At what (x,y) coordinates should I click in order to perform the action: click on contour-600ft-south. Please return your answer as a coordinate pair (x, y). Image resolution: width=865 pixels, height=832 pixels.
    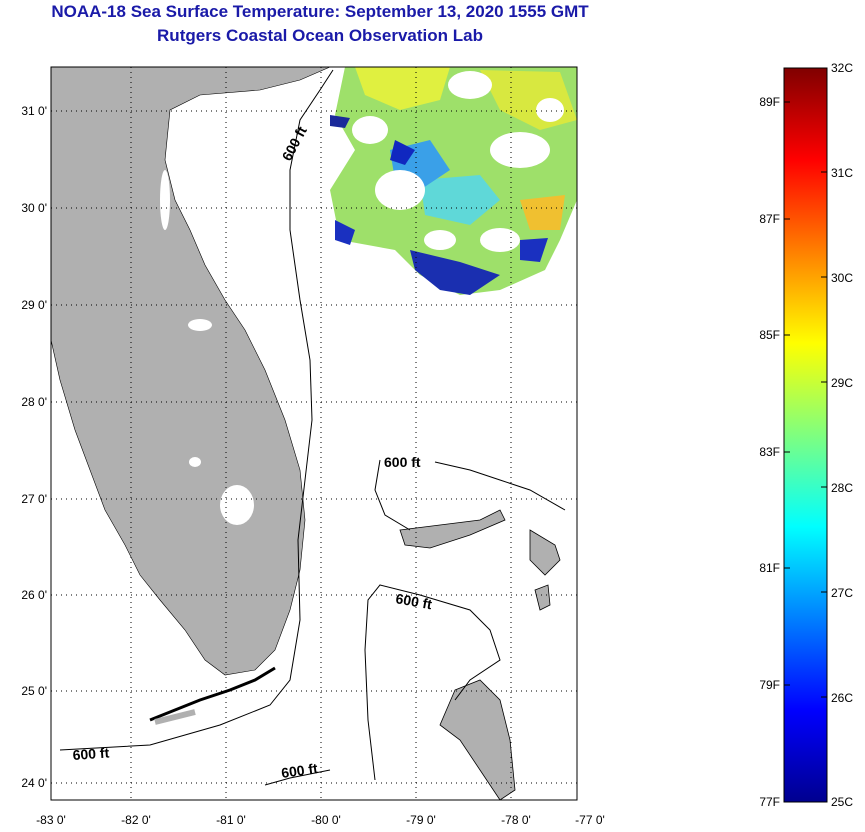
    Looking at the image, I should click on (297, 777).